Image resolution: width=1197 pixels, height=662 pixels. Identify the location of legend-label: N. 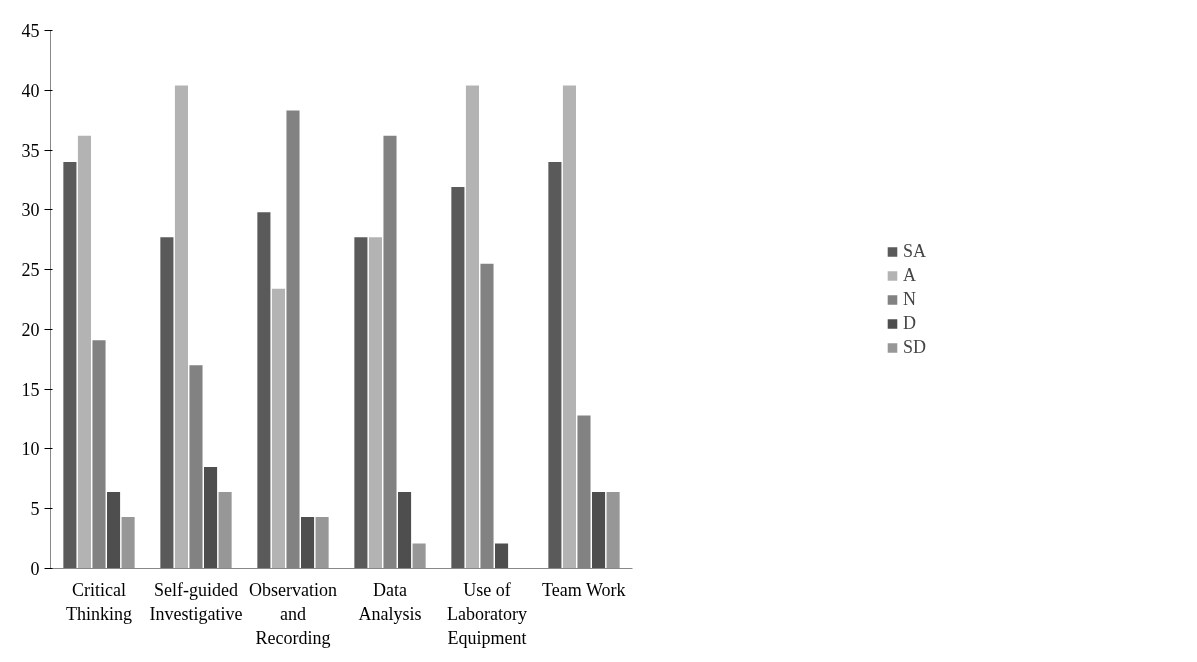
(909, 299).